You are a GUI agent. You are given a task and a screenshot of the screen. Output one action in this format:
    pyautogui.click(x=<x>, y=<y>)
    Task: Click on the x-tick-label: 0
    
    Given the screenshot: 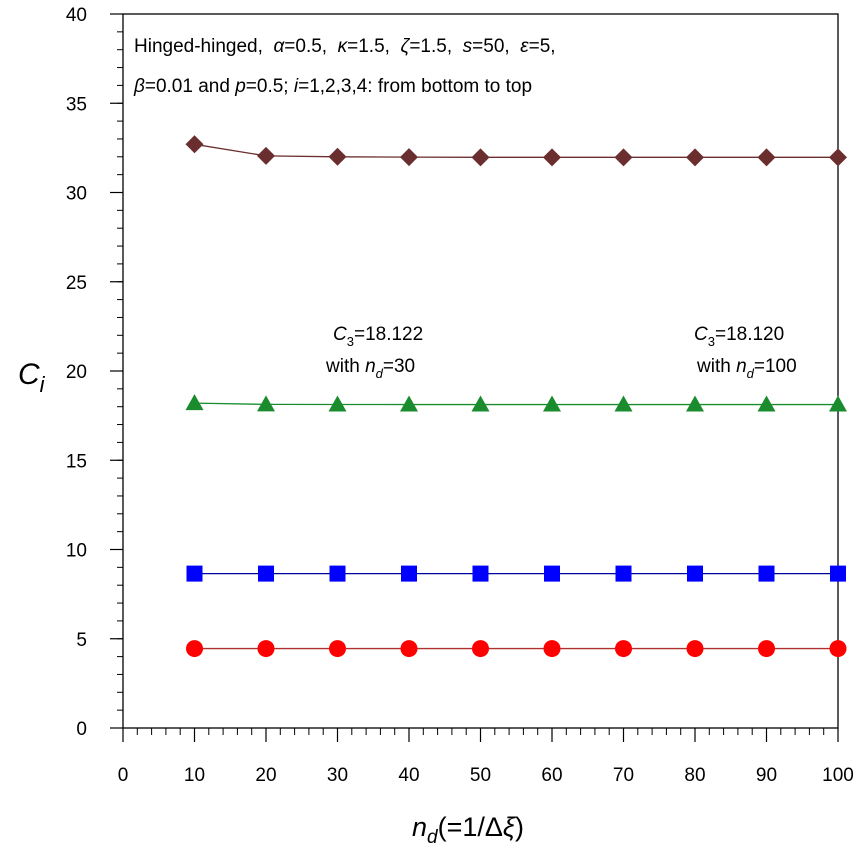 What is the action you would take?
    pyautogui.click(x=123, y=775)
    